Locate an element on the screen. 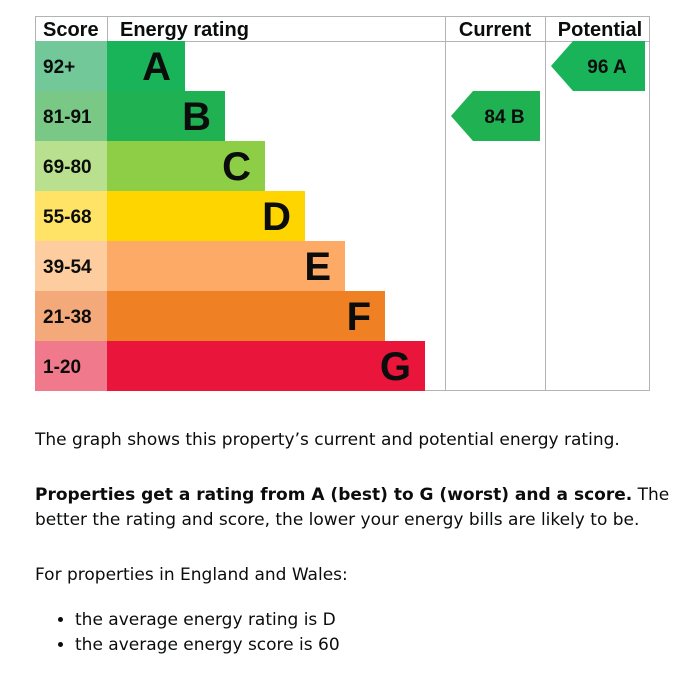  rating-indicators: 84 B 96 A is located at coordinates (548, 91).